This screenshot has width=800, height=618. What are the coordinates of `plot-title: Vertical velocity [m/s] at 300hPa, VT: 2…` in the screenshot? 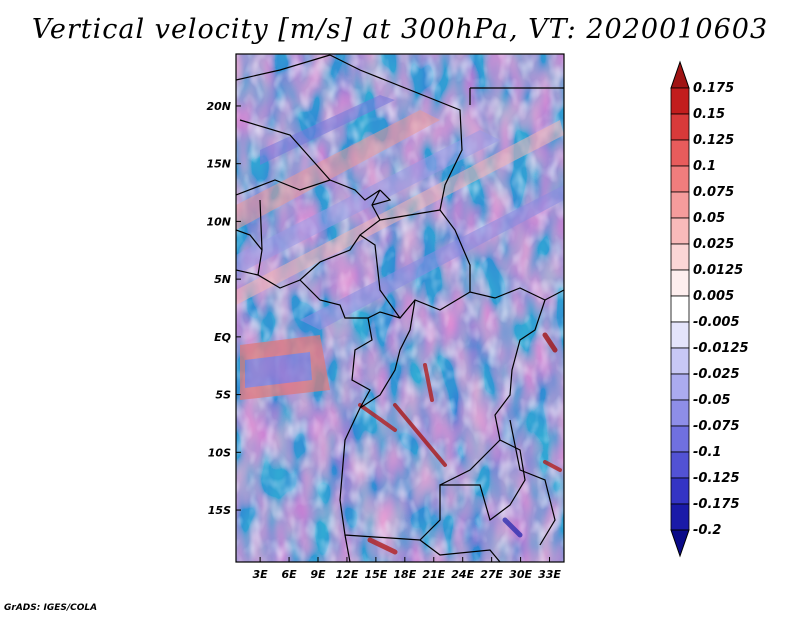 It's located at (400, 29).